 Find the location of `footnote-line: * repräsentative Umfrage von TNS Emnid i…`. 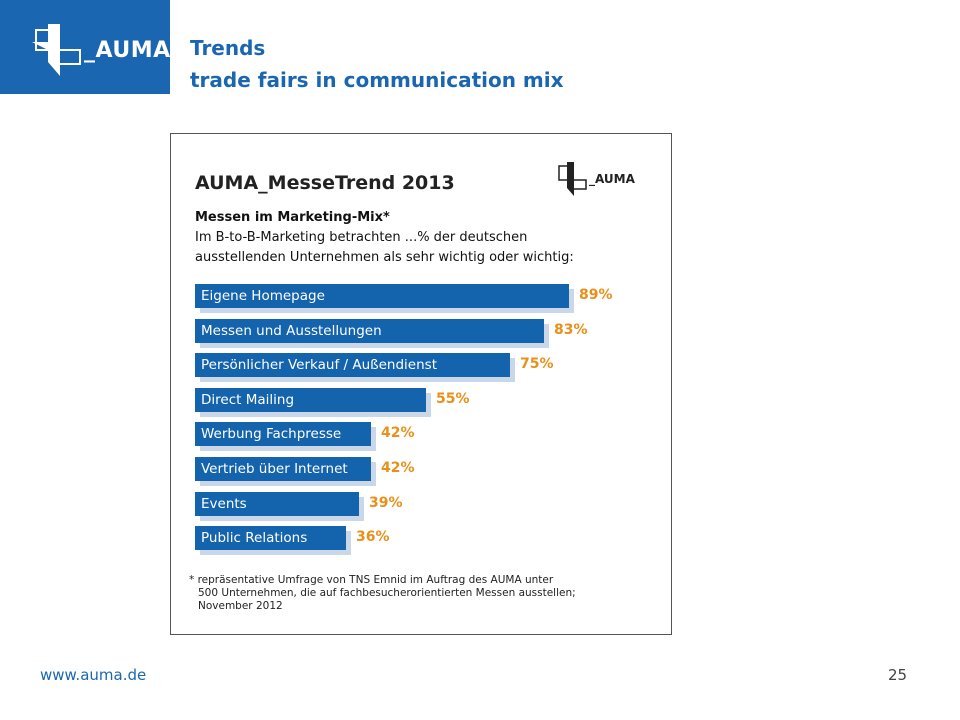

footnote-line: * repräsentative Umfrage von TNS Emnid i… is located at coordinates (371, 580).